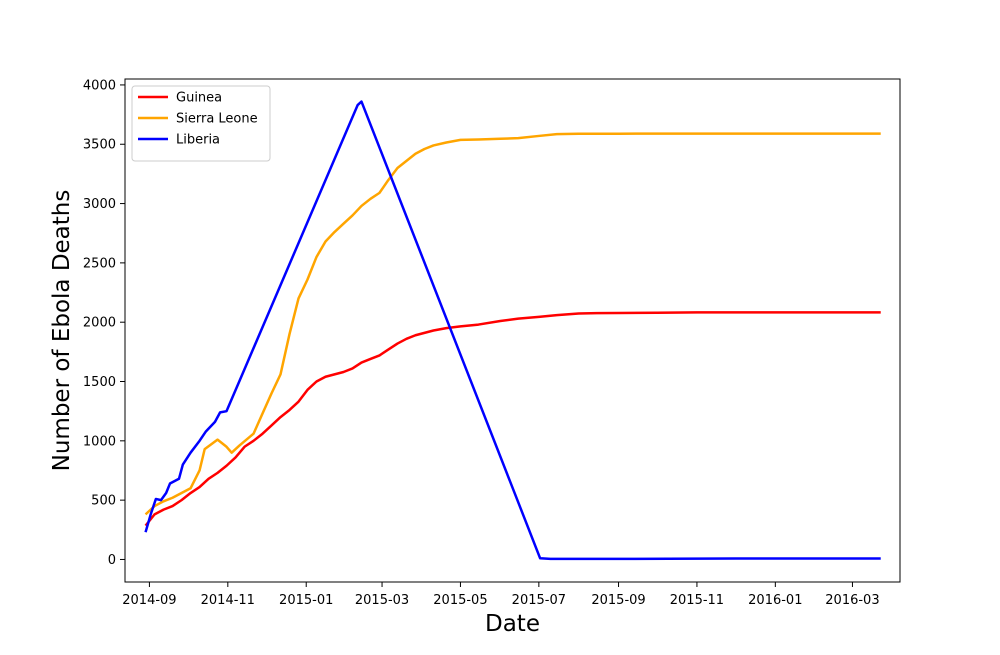 This screenshot has width=1000, height=655. What do you see at coordinates (618, 600) in the screenshot?
I see `x-tick-label: 2015-09` at bounding box center [618, 600].